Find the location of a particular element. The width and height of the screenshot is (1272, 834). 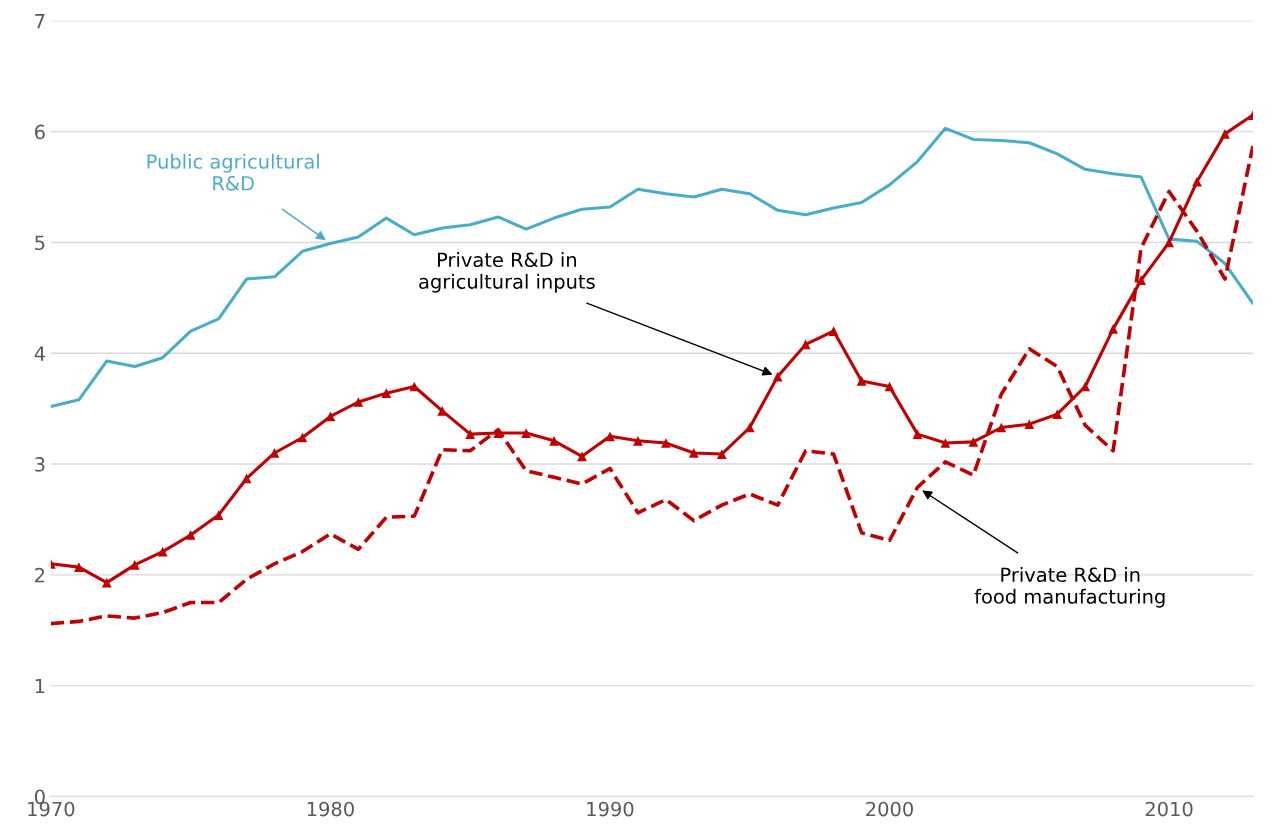

x-tick-label: 1990 is located at coordinates (610, 809).